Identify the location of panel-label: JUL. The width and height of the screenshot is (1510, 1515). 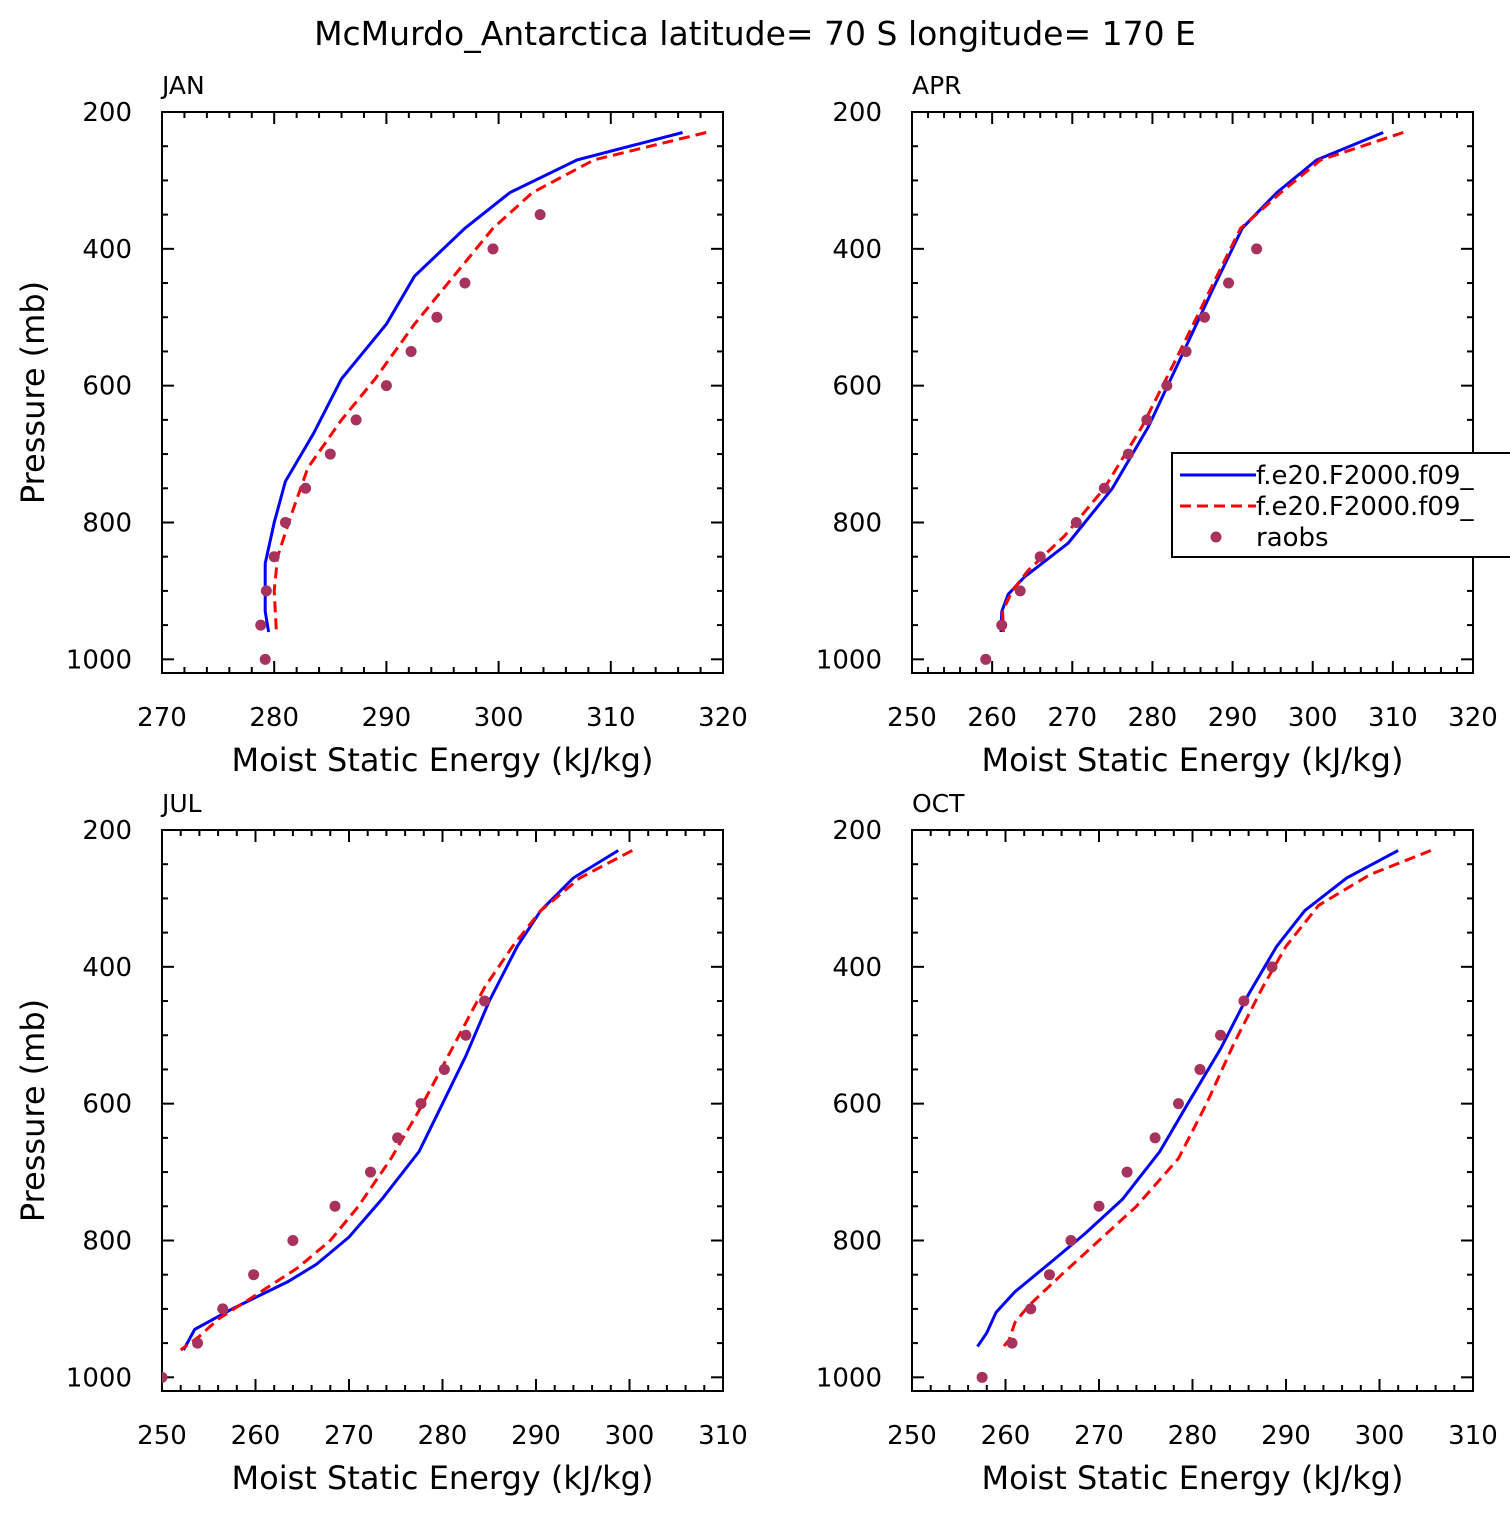
(181, 803).